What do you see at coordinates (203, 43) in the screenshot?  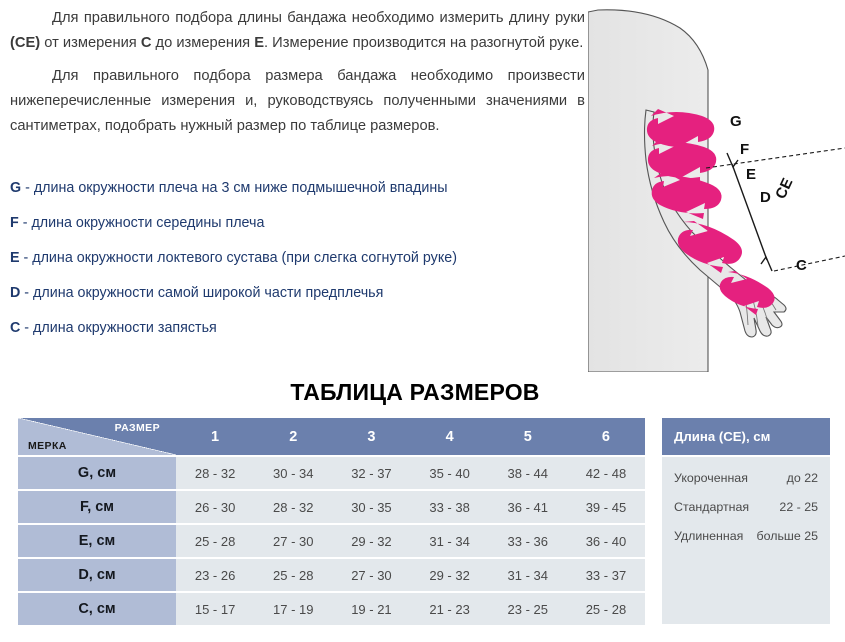 I see `intro-p1-part3: до измерения` at bounding box center [203, 43].